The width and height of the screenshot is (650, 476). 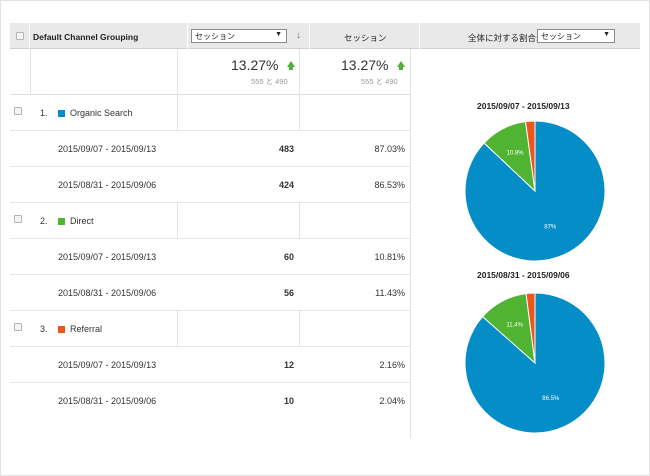 I want to click on metric2-label: セッション, so click(x=365, y=38).